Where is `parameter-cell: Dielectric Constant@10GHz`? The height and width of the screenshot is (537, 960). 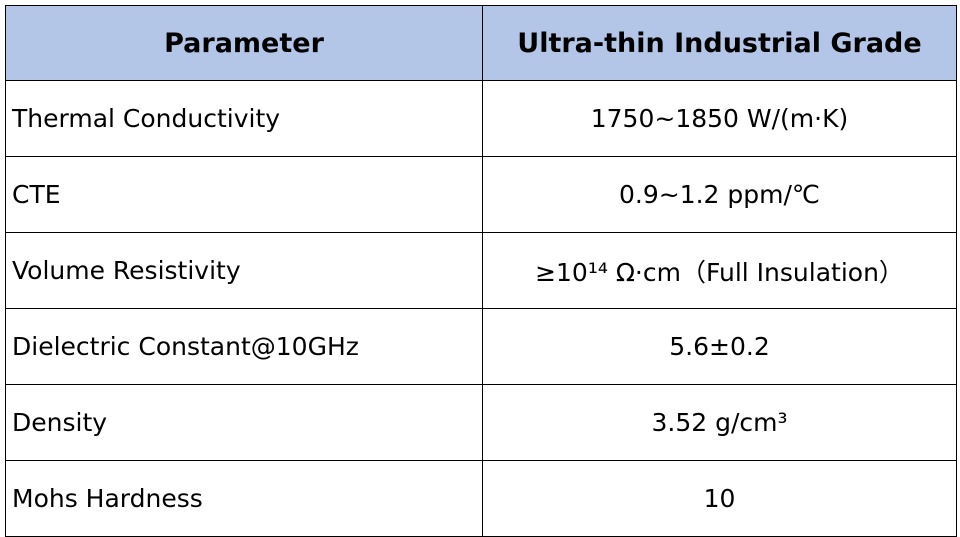
parameter-cell: Dielectric Constant@10GHz is located at coordinates (244, 346).